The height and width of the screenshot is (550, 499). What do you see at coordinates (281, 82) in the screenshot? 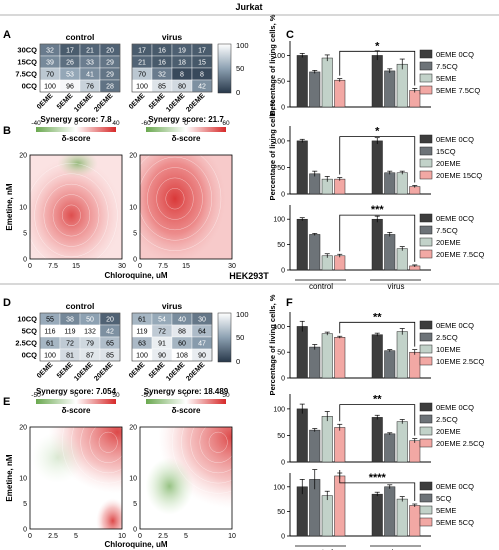
I see `bar-y-tick-label: 50` at bounding box center [281, 82].